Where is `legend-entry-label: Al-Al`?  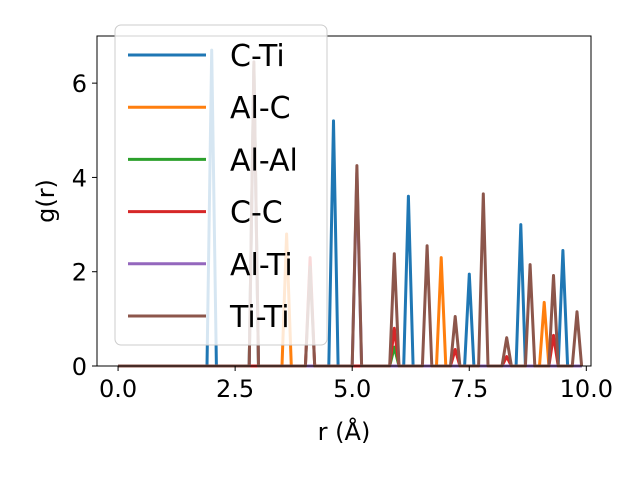
legend-entry-label: Al-Al is located at coordinates (264, 160).